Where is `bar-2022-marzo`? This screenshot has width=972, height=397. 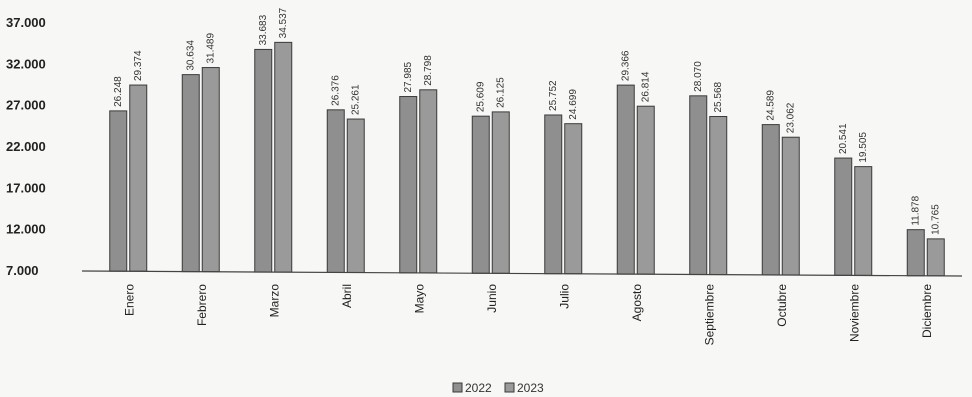
bar-2022-marzo is located at coordinates (263, 160).